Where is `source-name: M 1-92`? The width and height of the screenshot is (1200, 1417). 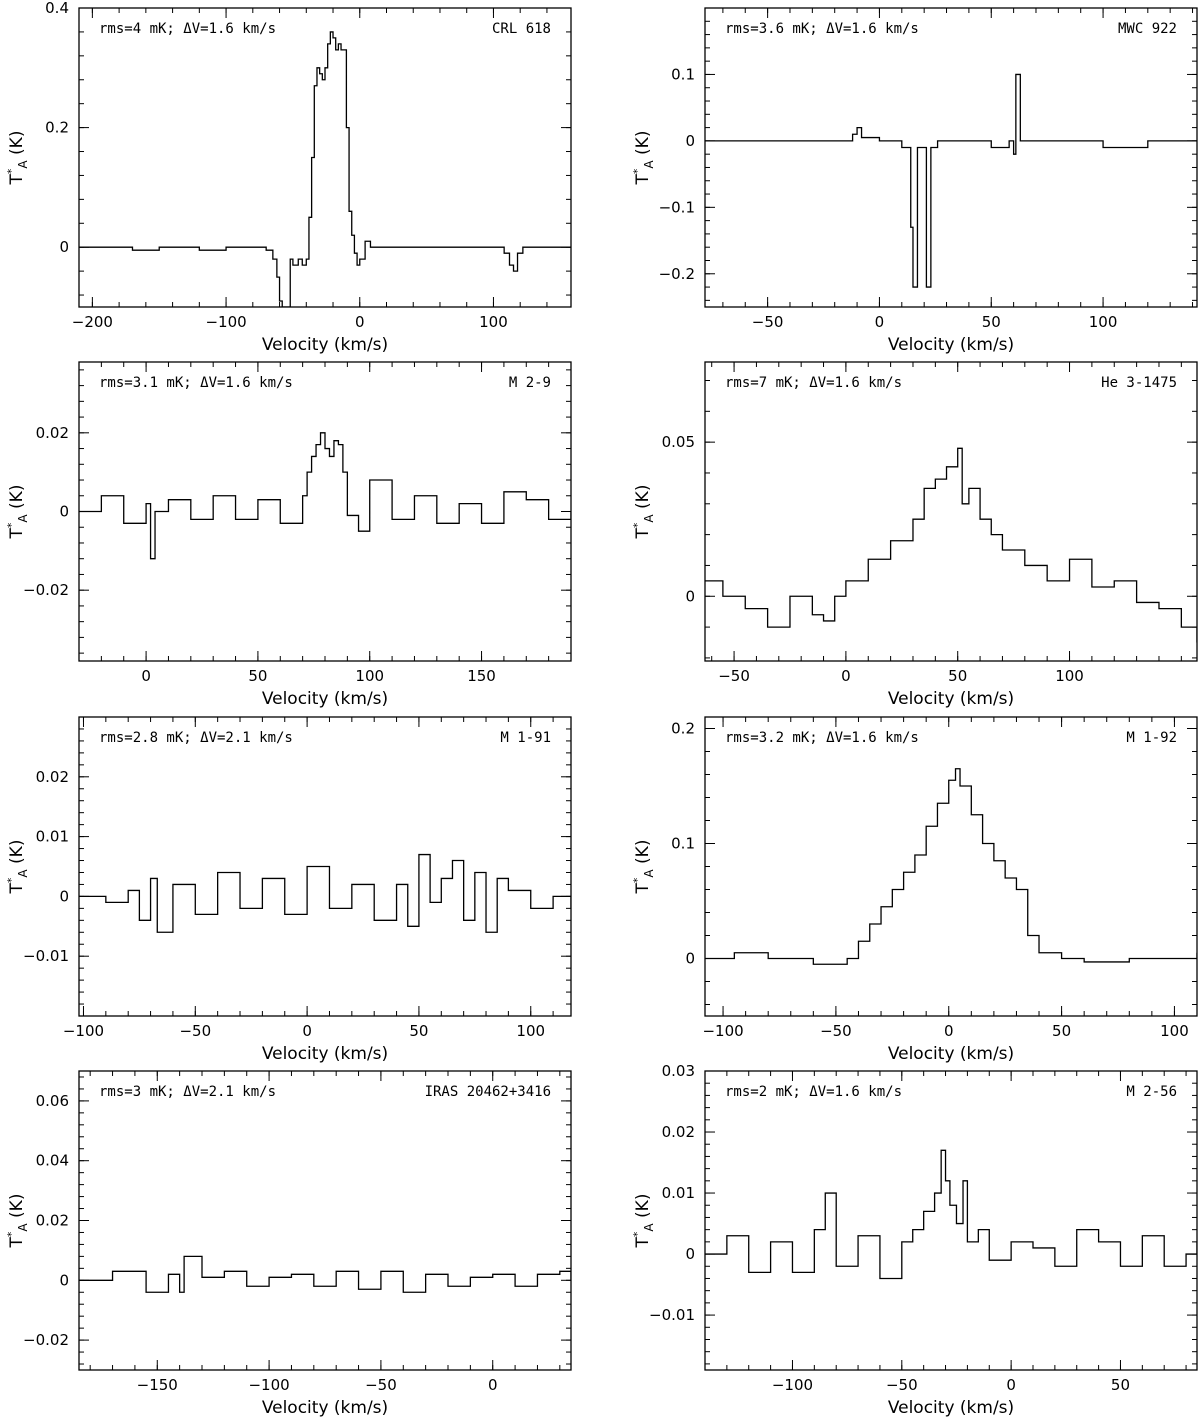
source-name: M 1-92 is located at coordinates (1151, 738).